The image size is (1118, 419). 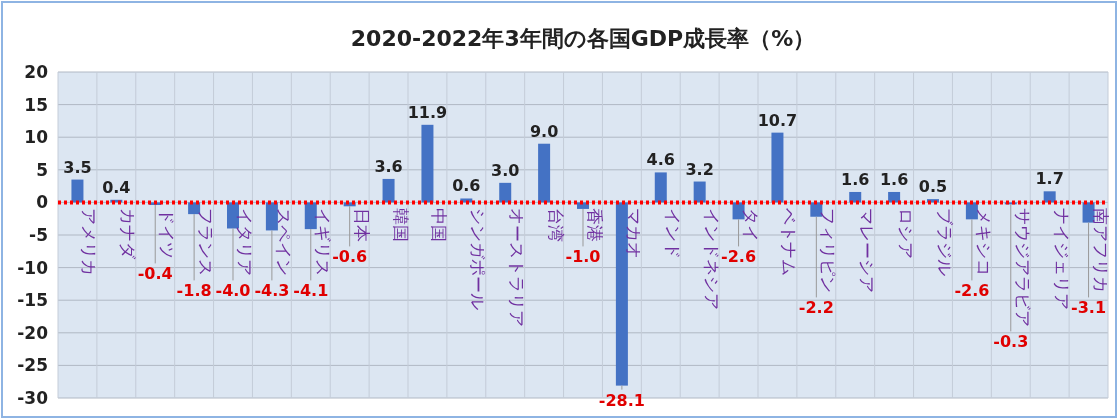 I want to click on x-tick-label: オーストラリア, so click(x=517, y=268).